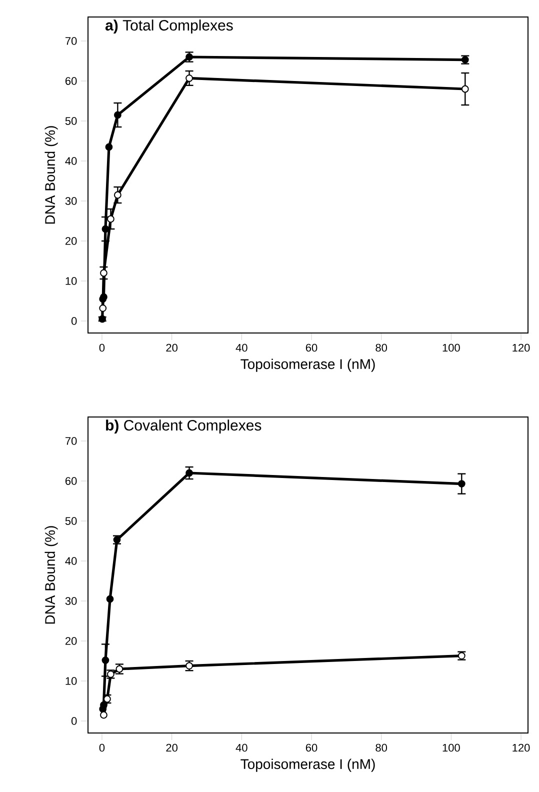 Image resolution: width=539 pixels, height=792 pixels. What do you see at coordinates (169, 27) in the screenshot?
I see `chart-title: a) Total Complexes` at bounding box center [169, 27].